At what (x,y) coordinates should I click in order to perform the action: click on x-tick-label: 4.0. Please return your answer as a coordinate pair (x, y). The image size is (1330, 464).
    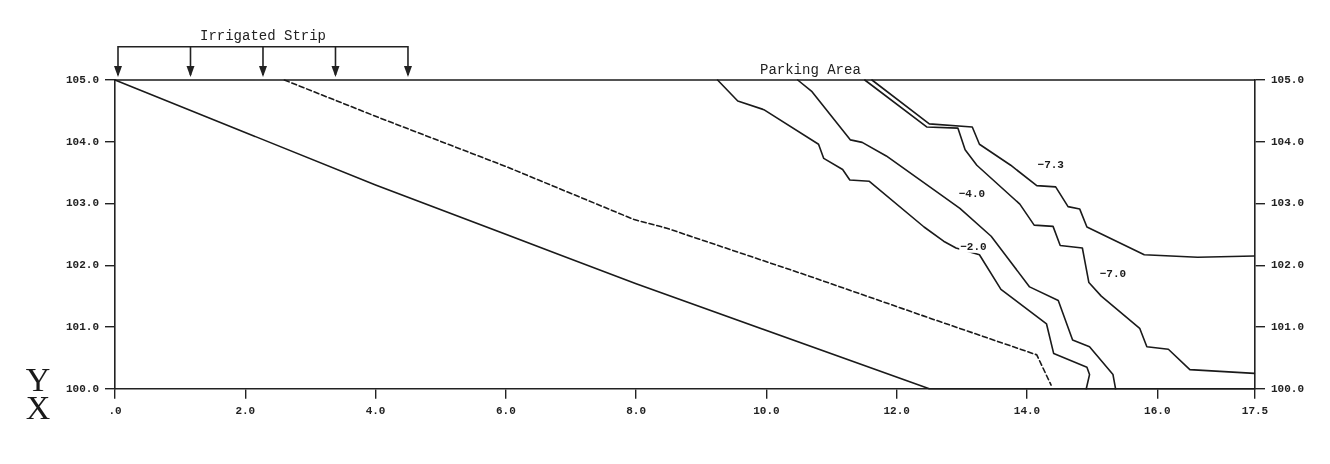
    Looking at the image, I should click on (375, 411).